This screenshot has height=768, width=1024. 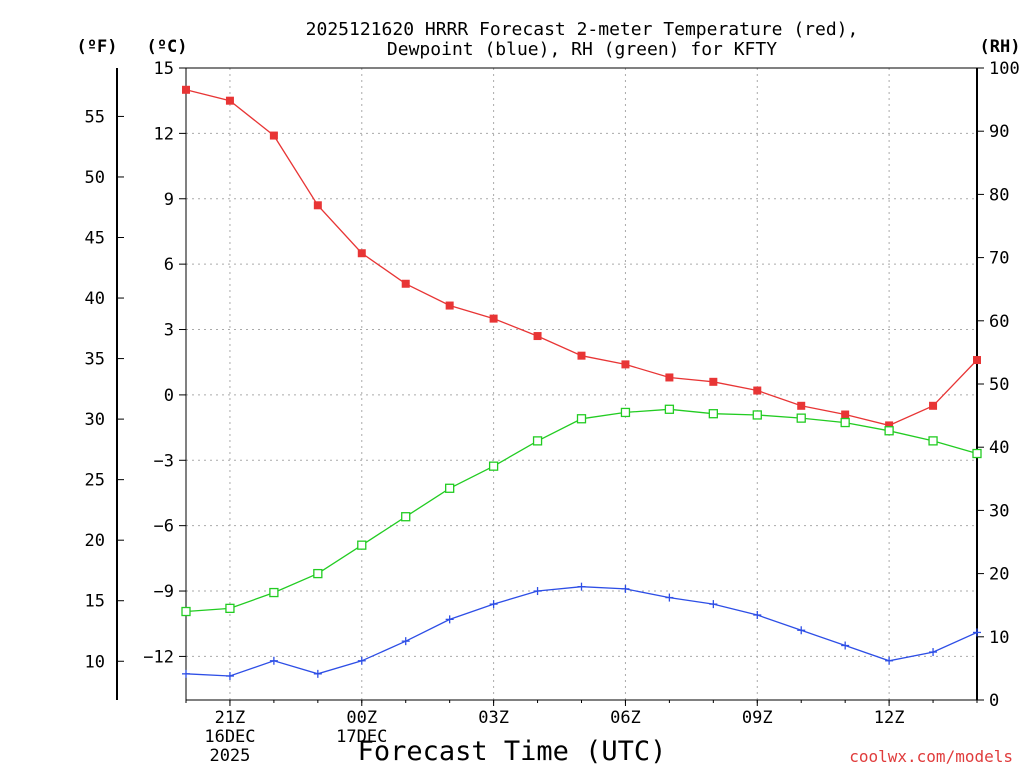 I want to click on rh-tick-label: 100, so click(x=1004, y=69).